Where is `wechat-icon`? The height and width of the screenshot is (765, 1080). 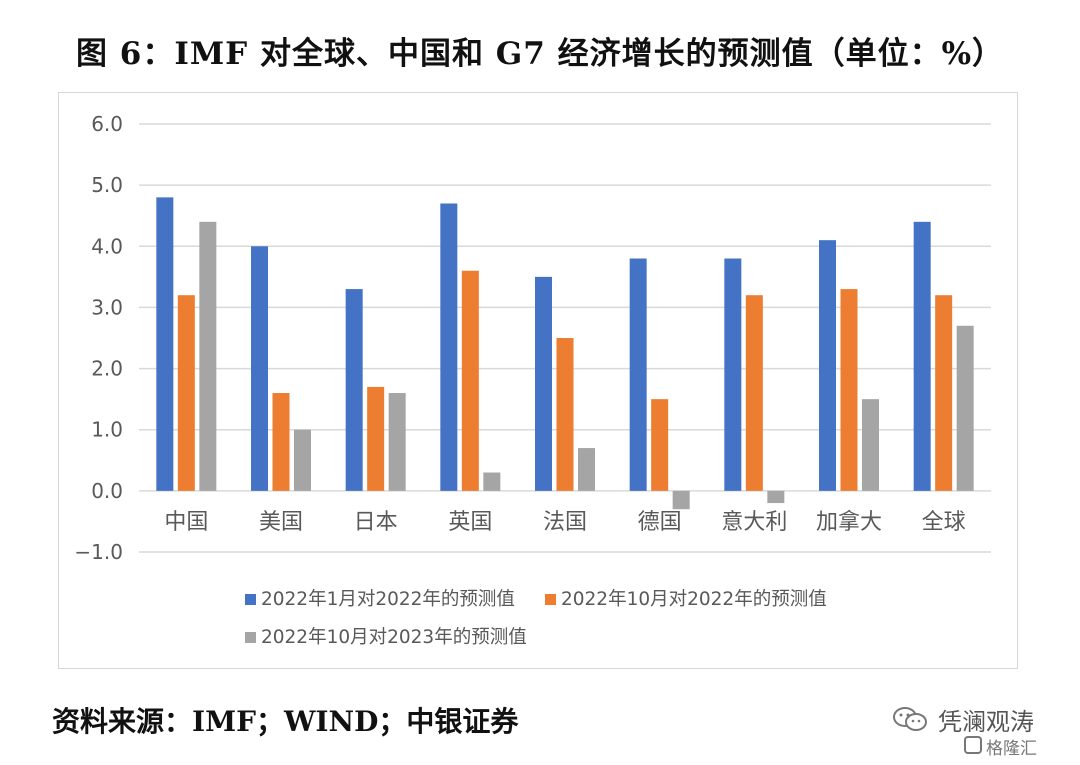
wechat-icon is located at coordinates (910, 719).